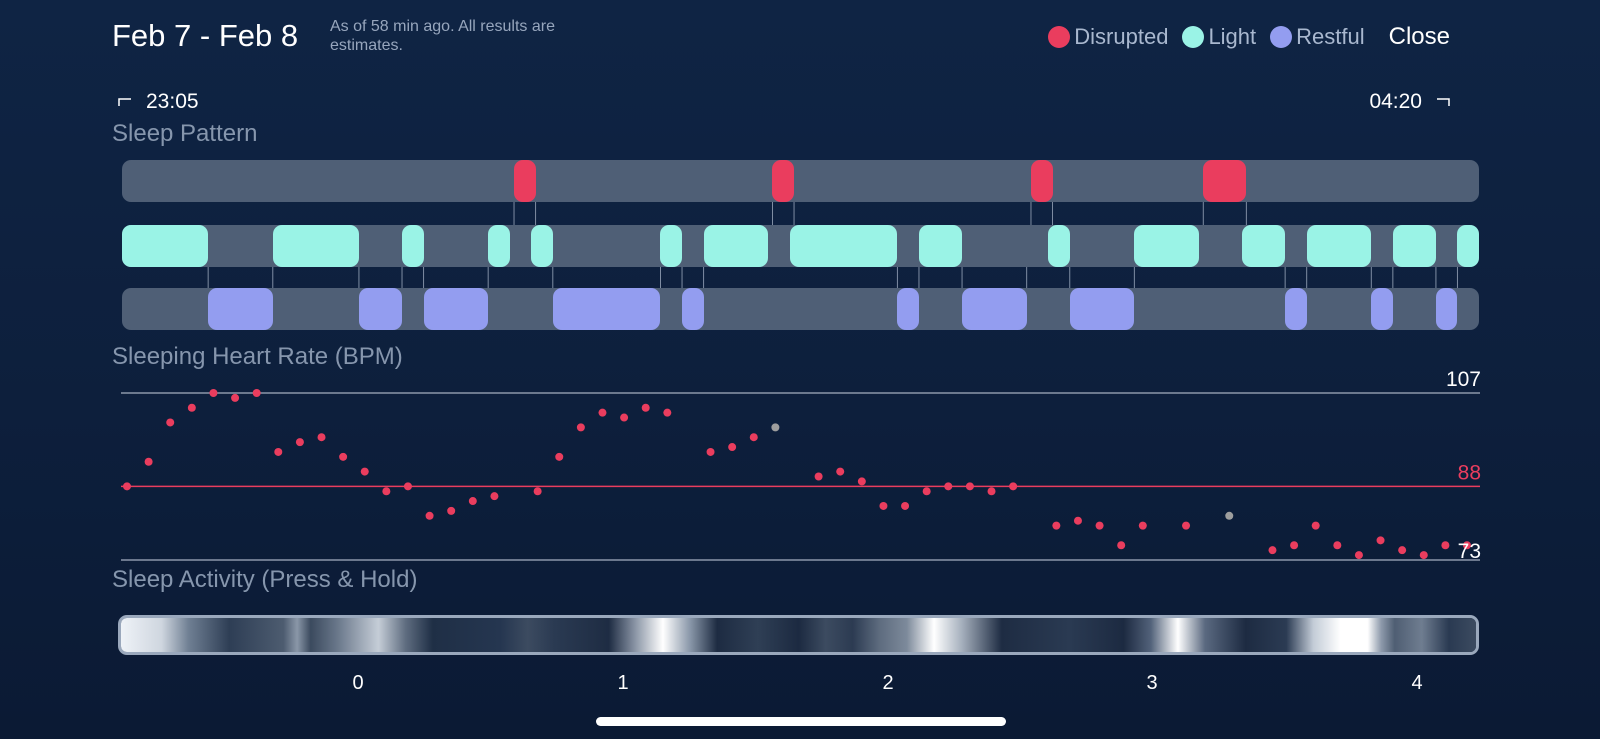 Image resolution: width=1600 pixels, height=739 pixels. Describe the element at coordinates (1443, 102) in the screenshot. I see `end-bracket-icon` at that location.